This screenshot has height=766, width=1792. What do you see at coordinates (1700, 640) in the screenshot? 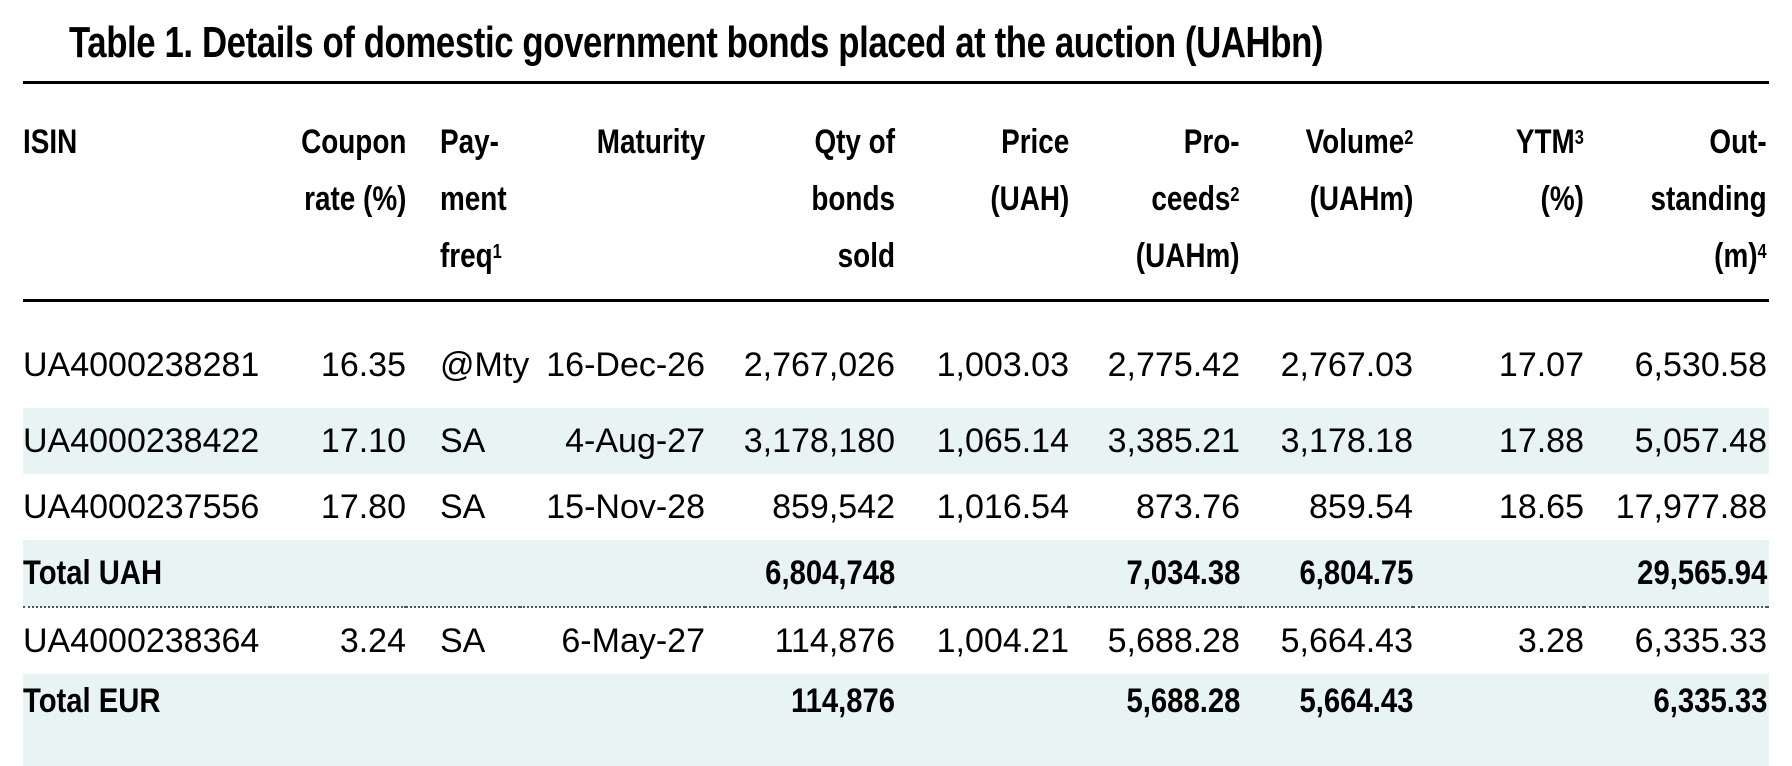
I see `cell-outstanding: 6,335.33` at bounding box center [1700, 640].